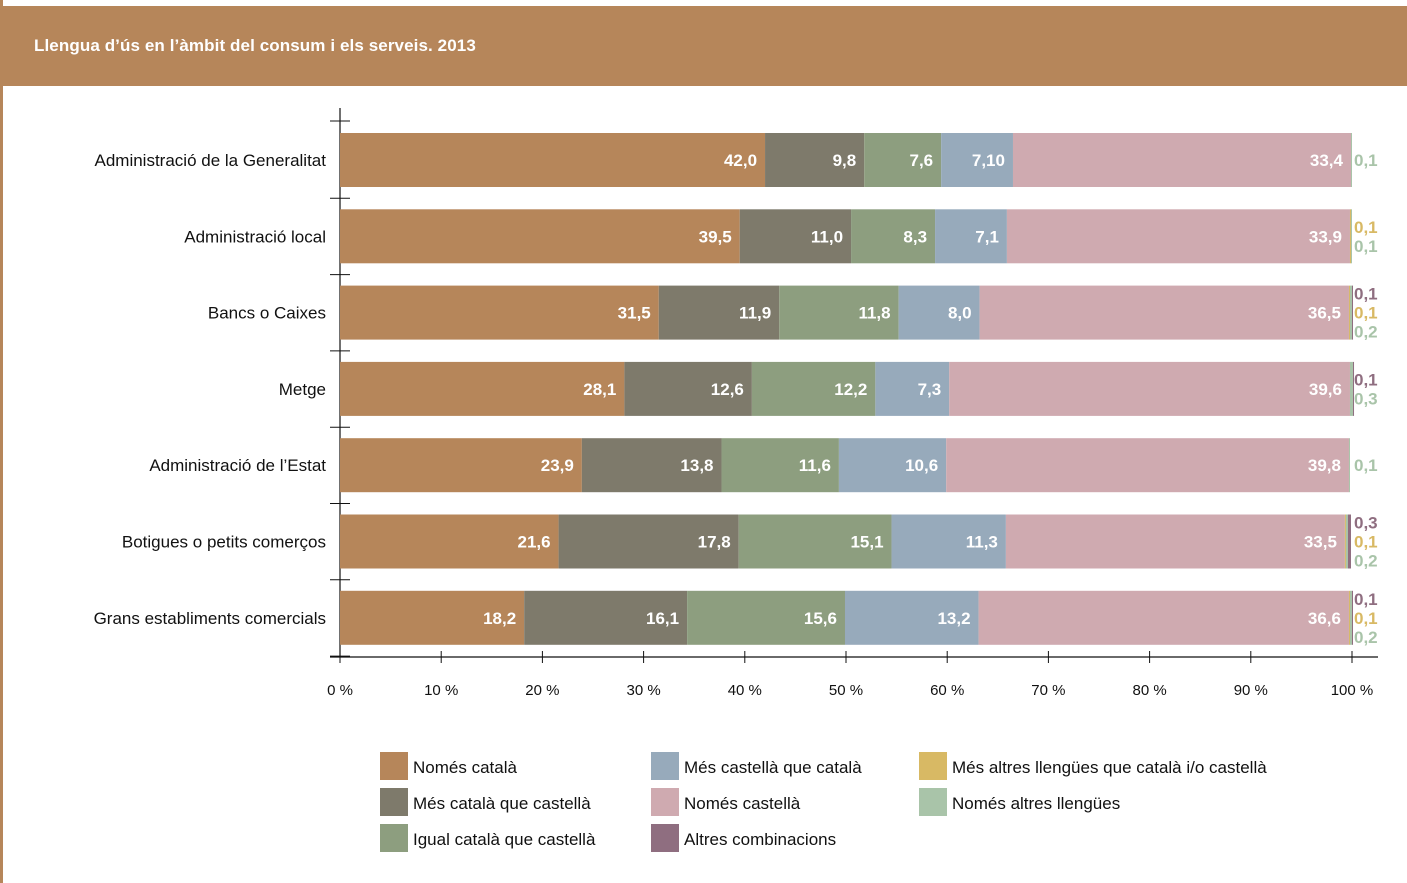  Describe the element at coordinates (634, 313) in the screenshot. I see `data-label: 31,5` at that location.